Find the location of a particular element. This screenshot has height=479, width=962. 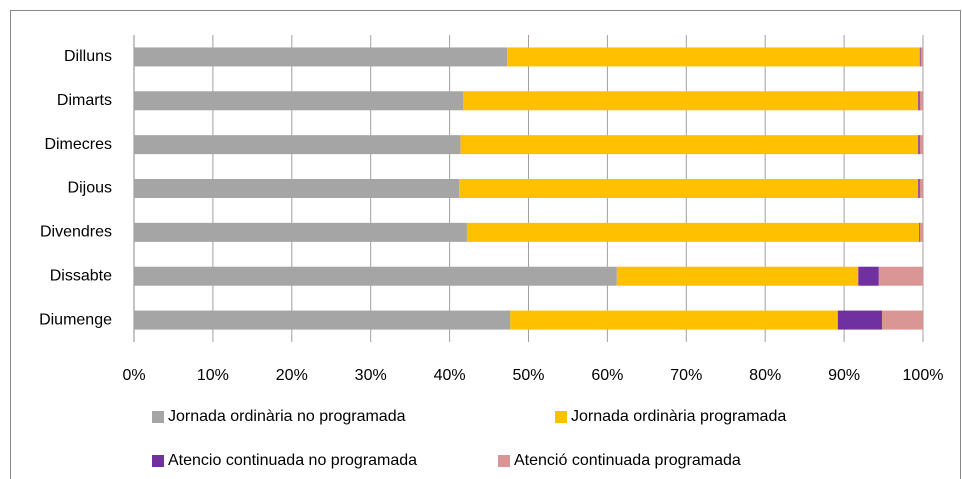

x-tick-label: 60% is located at coordinates (607, 375).